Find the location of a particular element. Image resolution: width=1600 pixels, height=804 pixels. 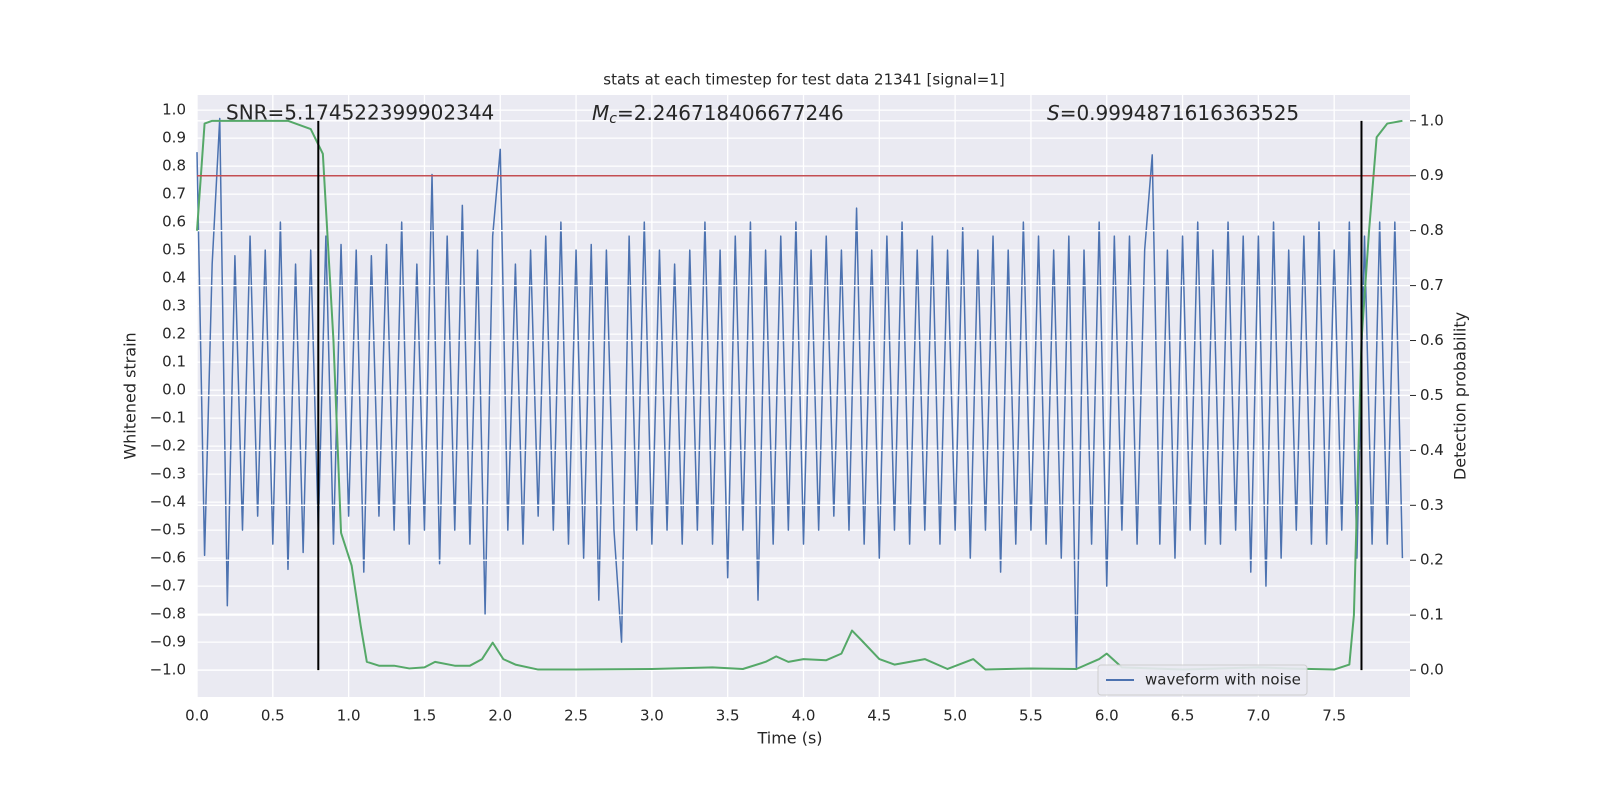

legend-label: waveform with noise is located at coordinates (1223, 680).